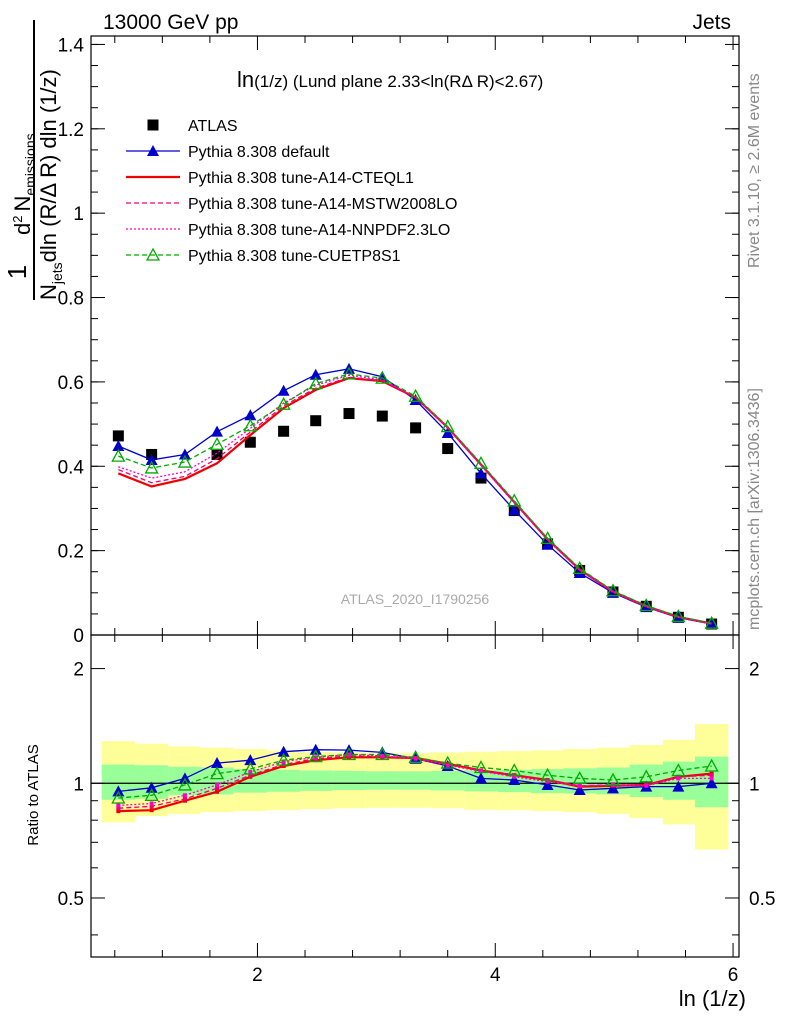 Image resolution: width=786 pixels, height=1024 pixels. I want to click on plot-title: ln(1/z) (Lund plane 2.33<ln(RΔ R)<2.67), so click(390, 79).